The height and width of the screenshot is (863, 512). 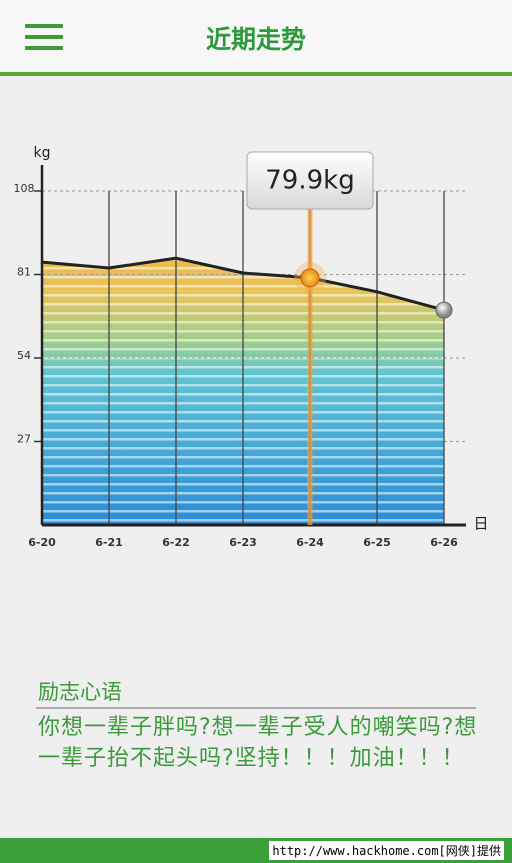 I want to click on header-title: 近期走势, so click(x=255, y=39).